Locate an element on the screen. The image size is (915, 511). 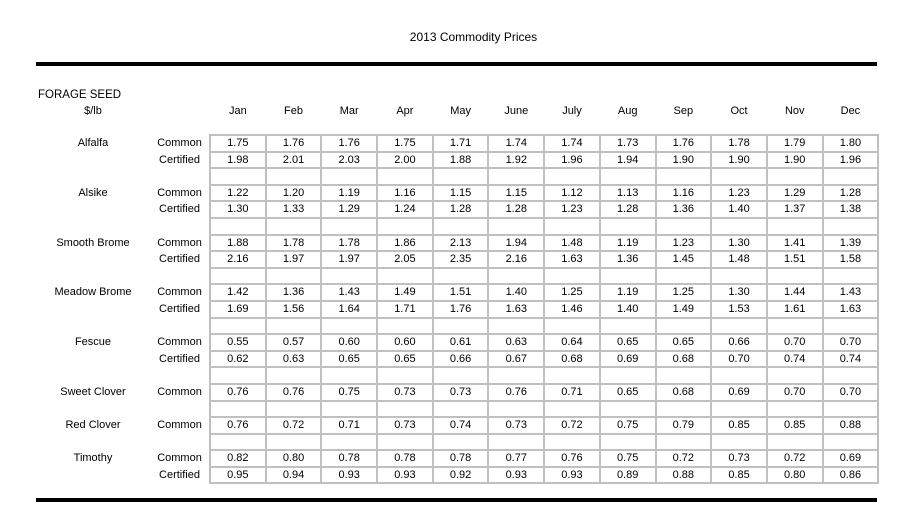
month-header: Nov is located at coordinates (794, 111).